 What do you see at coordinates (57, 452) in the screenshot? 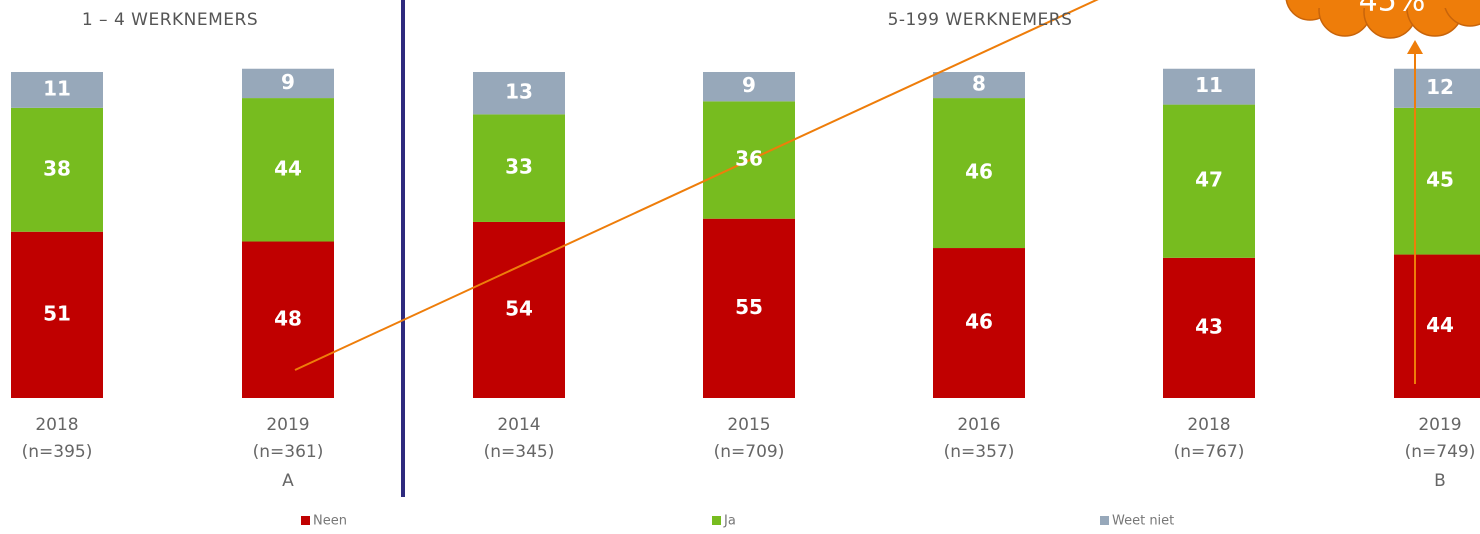
I see `sample-size: (n=395)` at bounding box center [57, 452].